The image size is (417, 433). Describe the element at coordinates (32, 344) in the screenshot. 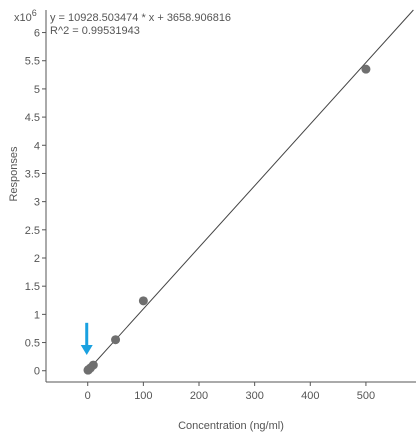

I see `y-tick-label: 0.5` at that location.